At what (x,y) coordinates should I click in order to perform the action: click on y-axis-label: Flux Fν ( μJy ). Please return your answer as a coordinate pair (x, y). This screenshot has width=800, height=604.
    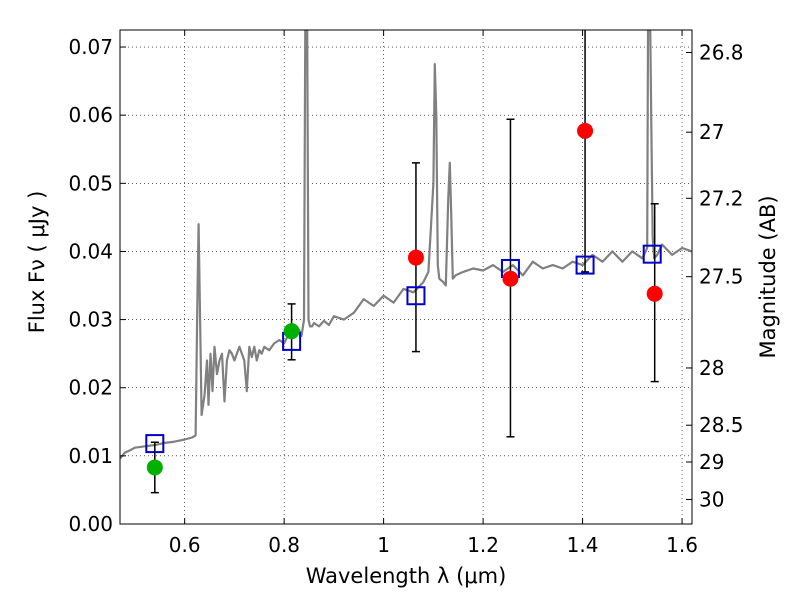
    Looking at the image, I should click on (37, 262).